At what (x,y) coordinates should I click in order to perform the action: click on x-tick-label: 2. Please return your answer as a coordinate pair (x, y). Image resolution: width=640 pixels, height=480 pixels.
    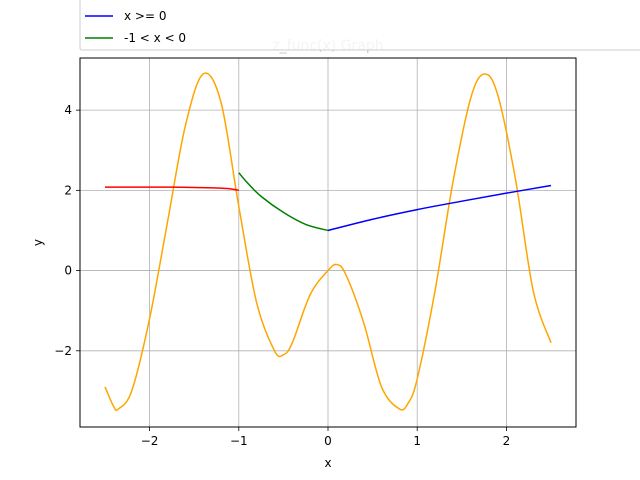
    Looking at the image, I should click on (507, 441).